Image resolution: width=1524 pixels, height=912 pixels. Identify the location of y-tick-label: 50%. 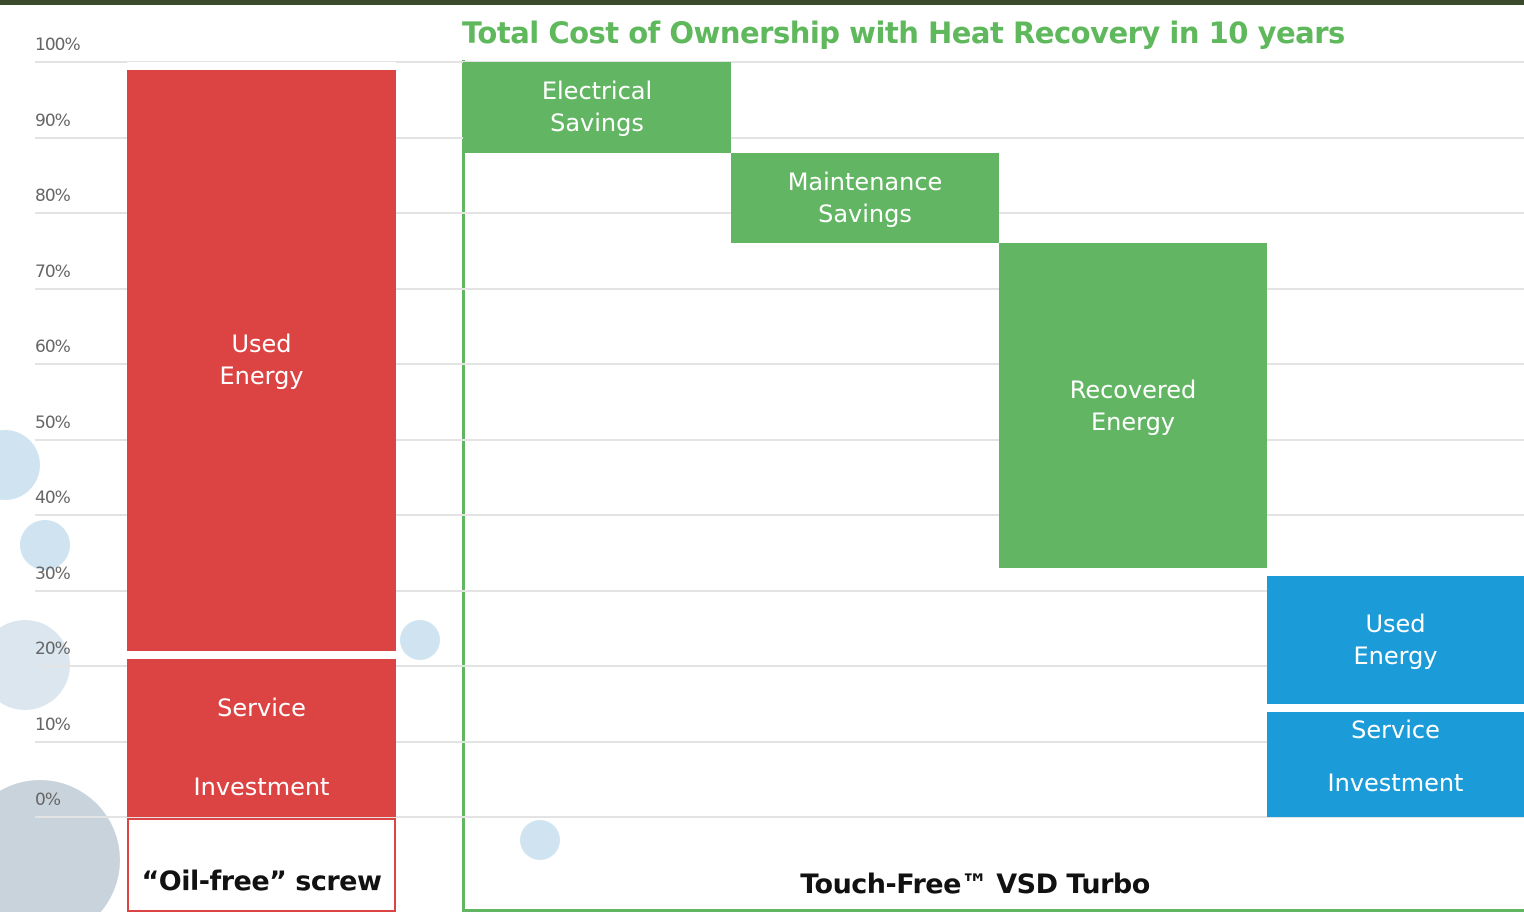
(53, 422).